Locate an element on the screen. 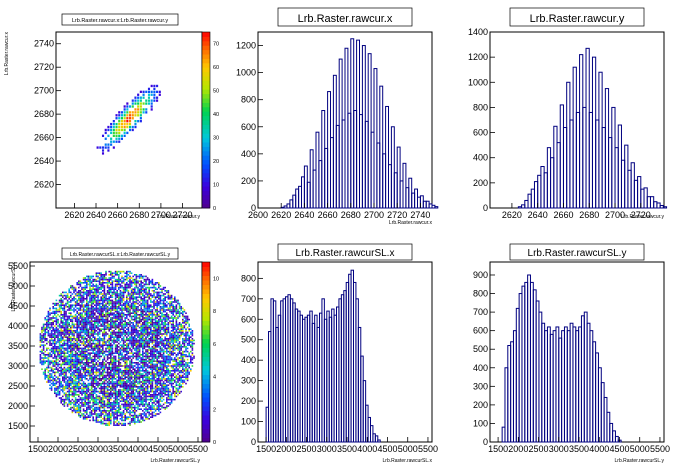 This screenshot has width=696, height=472. plot-frame is located at coordinates (577, 120).